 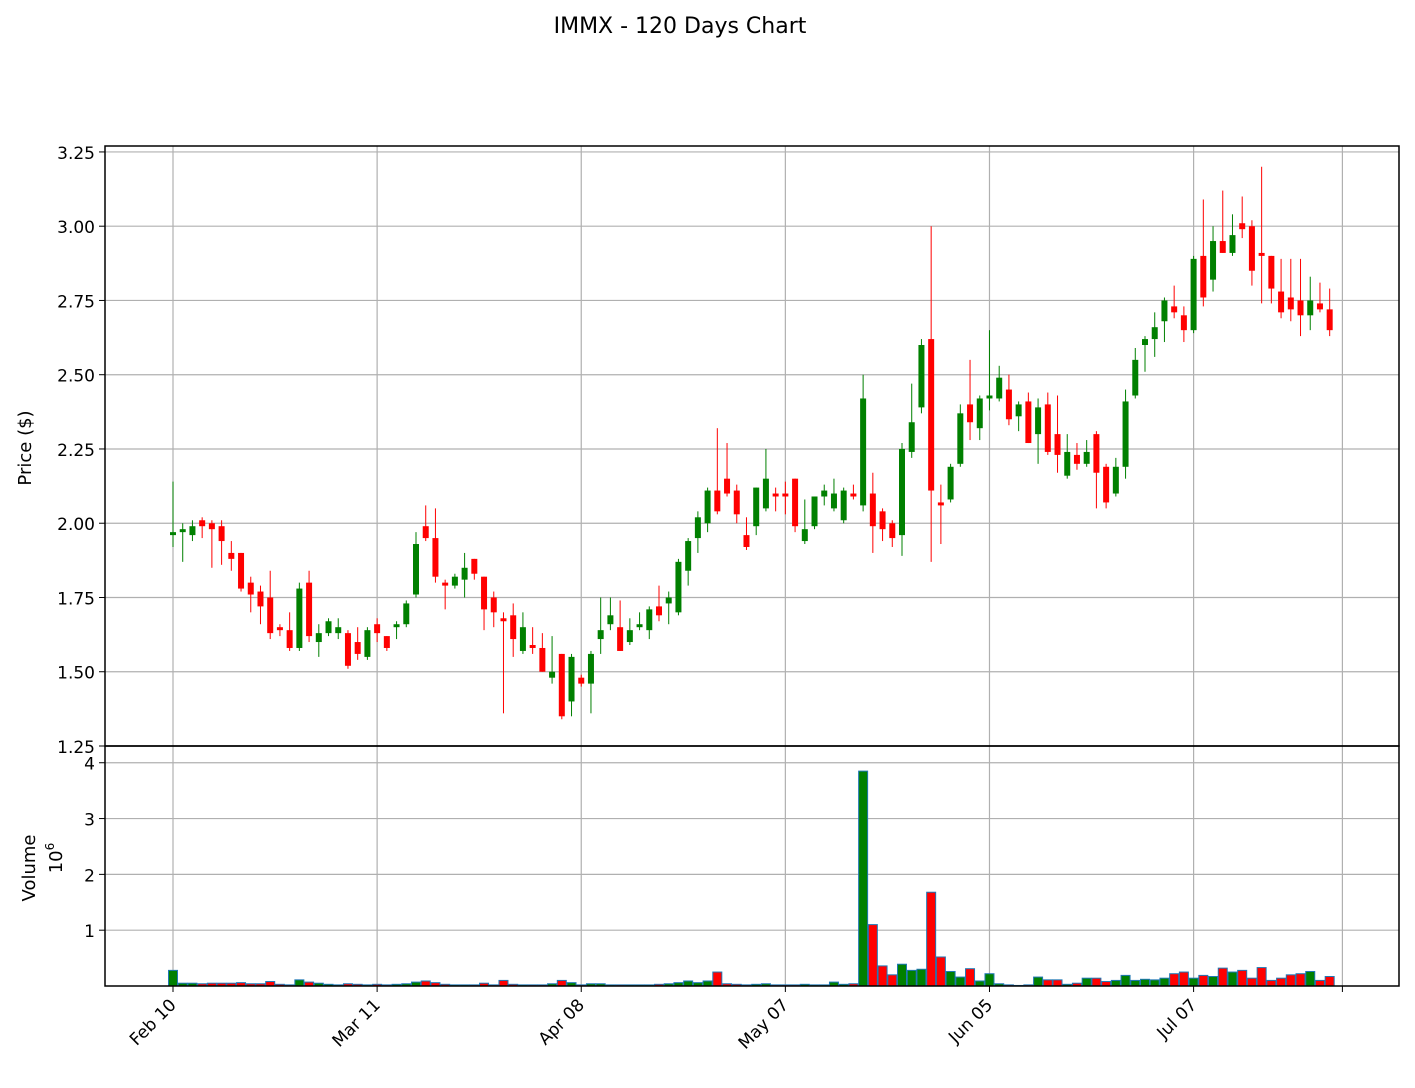 What do you see at coordinates (56, 861) in the screenshot?
I see `volume-exponent-base: 10` at bounding box center [56, 861].